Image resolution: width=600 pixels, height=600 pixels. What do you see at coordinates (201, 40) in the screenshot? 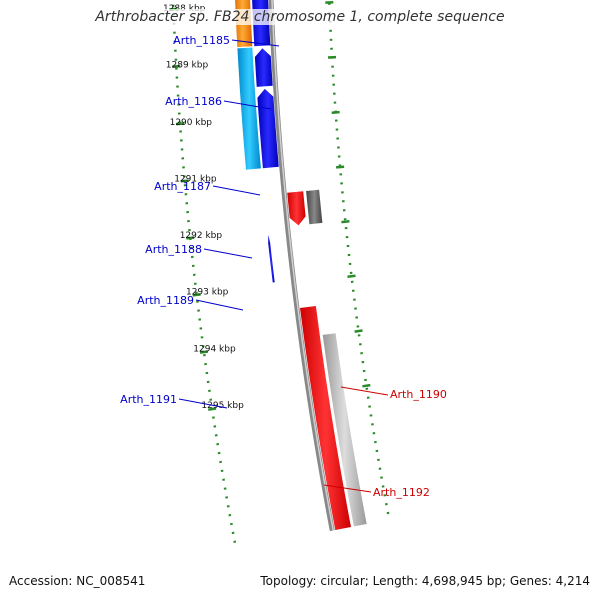
I see `gene-label-arth-1185: Arth_1185` at bounding box center [201, 40].